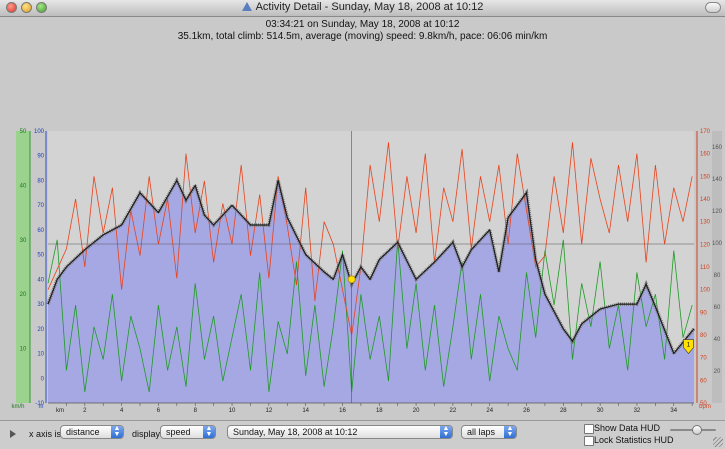  What do you see at coordinates (41, 7) in the screenshot?
I see `zoom-window-button` at bounding box center [41, 7].